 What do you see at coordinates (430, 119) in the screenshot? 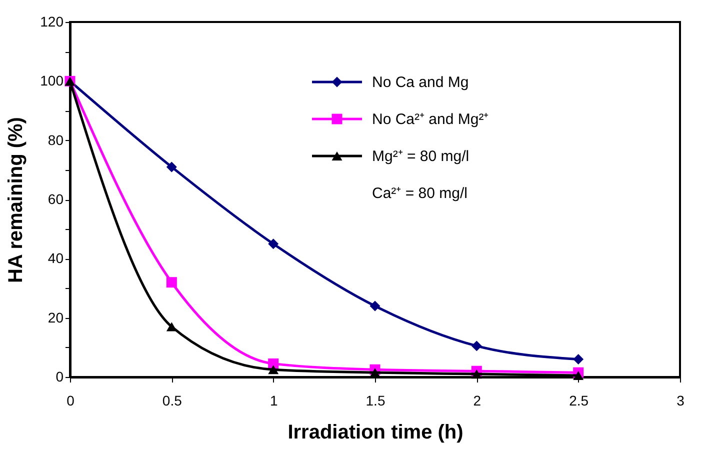
I see `legend-label: No Ca²⁺ and Mg²⁺` at bounding box center [430, 119].